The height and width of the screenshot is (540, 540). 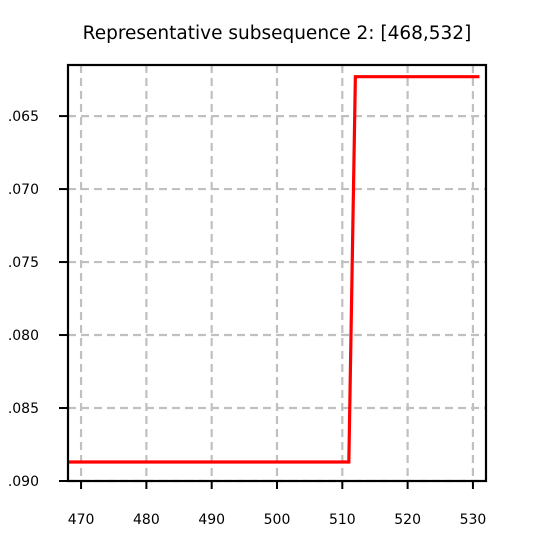 What do you see at coordinates (342, 520) in the screenshot?
I see `x-tick-label: 510` at bounding box center [342, 520].